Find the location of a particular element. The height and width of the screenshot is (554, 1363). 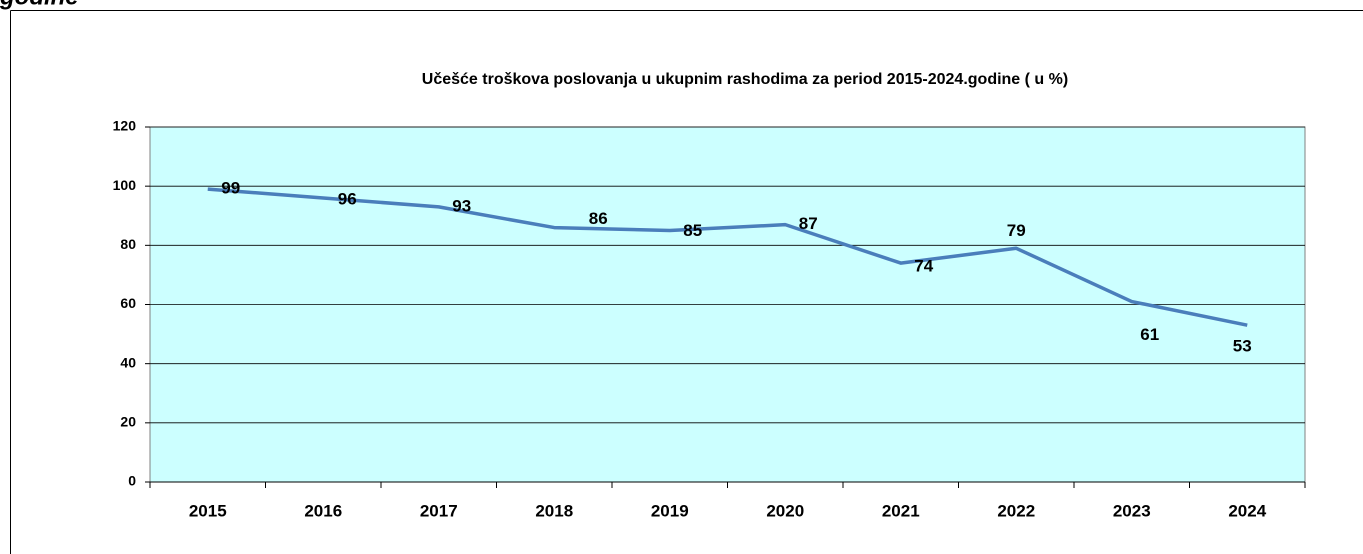

y-tick-label: 0 is located at coordinates (132, 481).